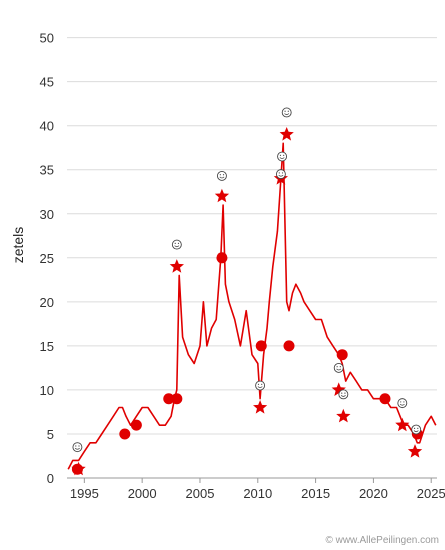 The image size is (445, 550). I want to click on x-tick-label: 1995, so click(84, 493).